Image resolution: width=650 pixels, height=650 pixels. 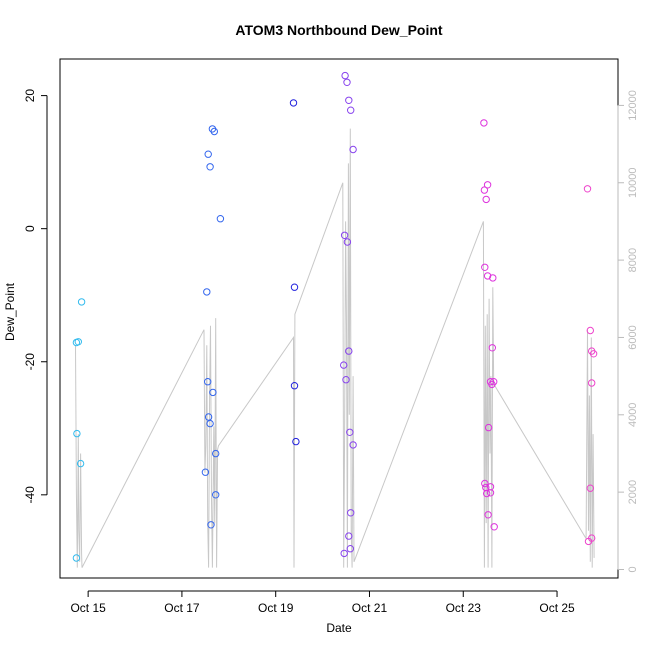 What do you see at coordinates (633, 182) in the screenshot?
I see `right-tick-label: 10000` at bounding box center [633, 182].